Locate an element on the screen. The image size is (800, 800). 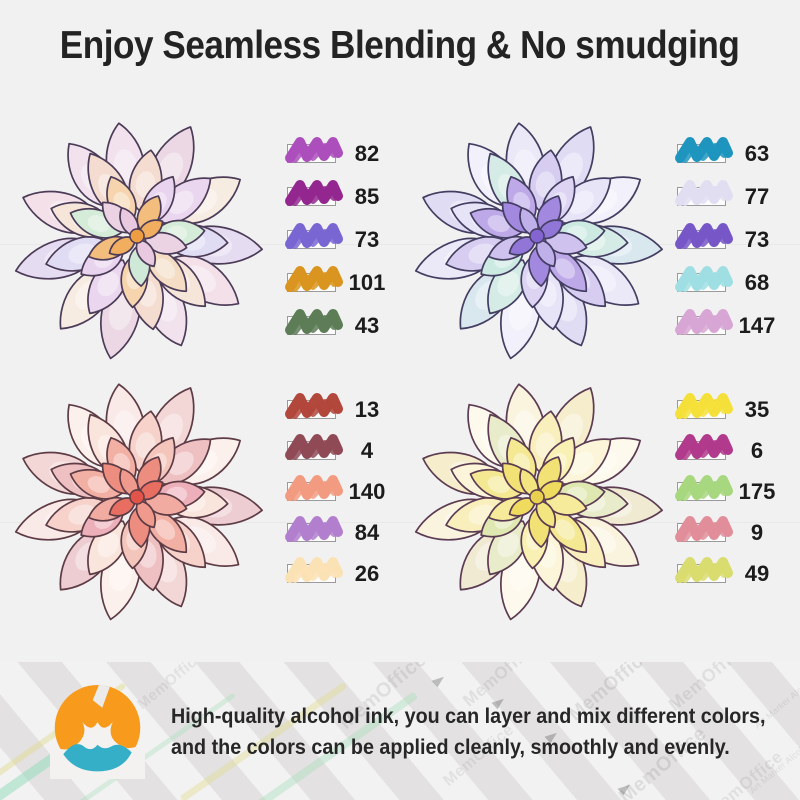
legend-row: 147 is located at coordinates (727, 325).